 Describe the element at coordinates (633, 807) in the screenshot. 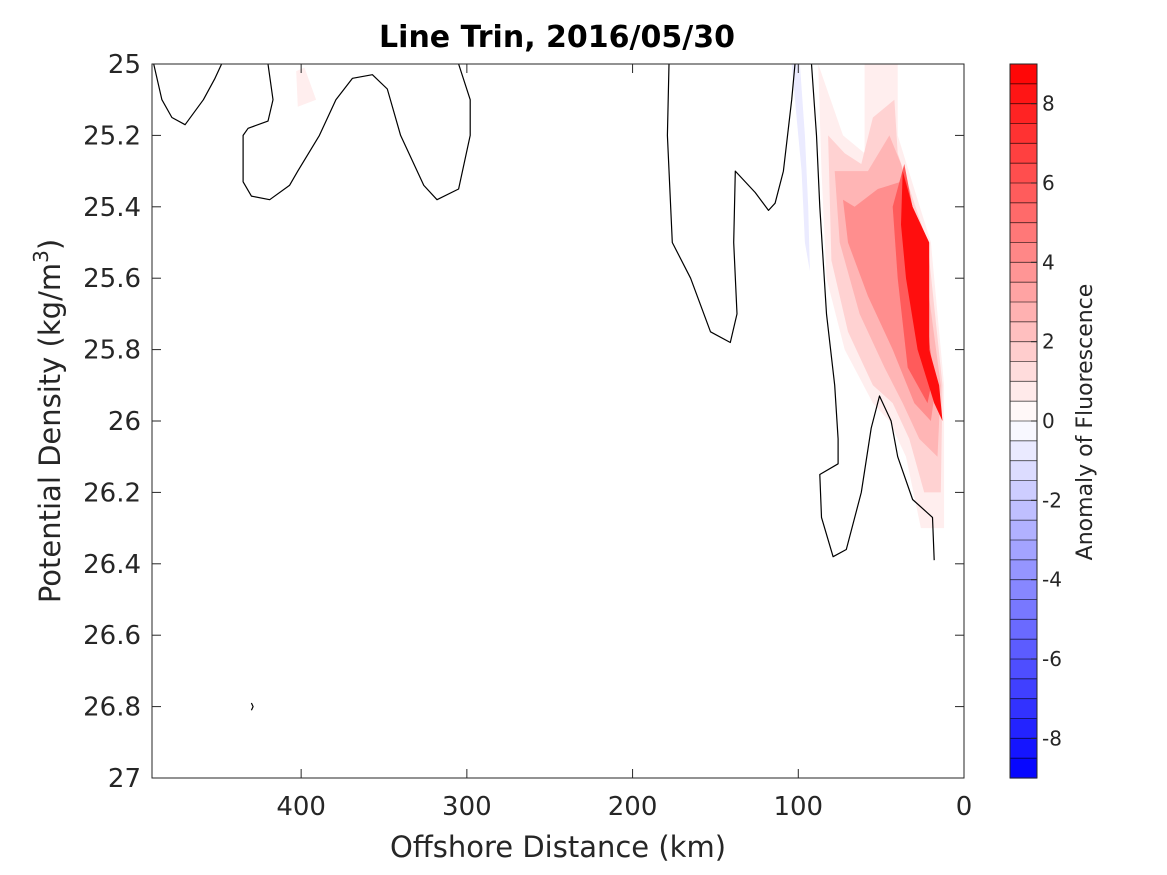

I see `x-tick-label: 200` at that location.